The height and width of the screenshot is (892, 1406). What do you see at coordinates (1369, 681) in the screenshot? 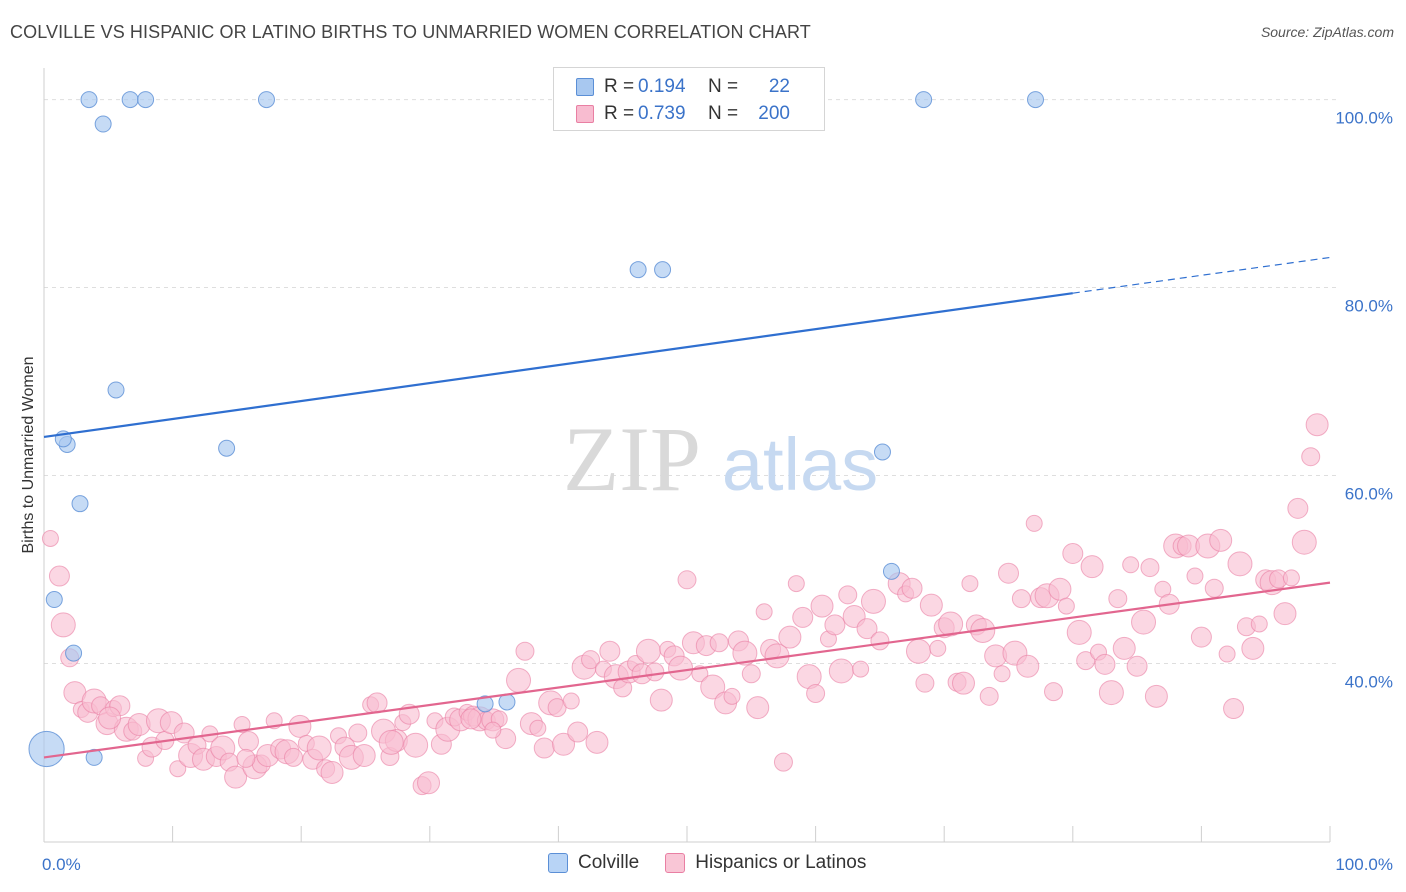
I see `y-tick-label: 40.0%` at bounding box center [1369, 681].